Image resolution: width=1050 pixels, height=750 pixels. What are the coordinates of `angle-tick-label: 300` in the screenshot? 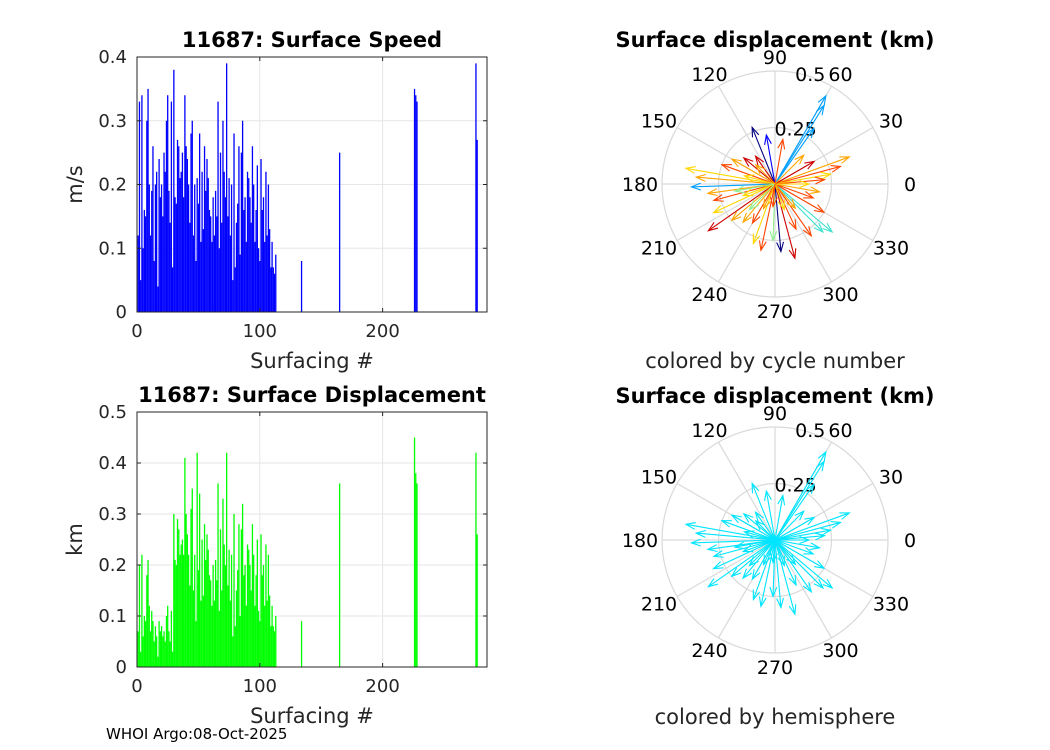 It's located at (840, 295).